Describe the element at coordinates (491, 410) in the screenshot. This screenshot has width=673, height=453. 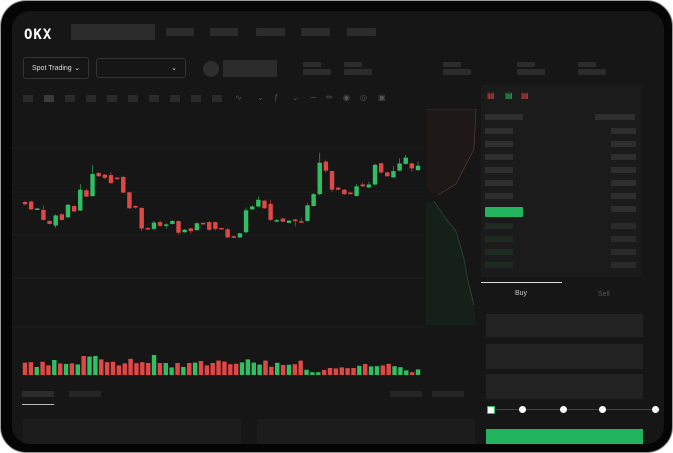
I see `slider-handle` at that location.